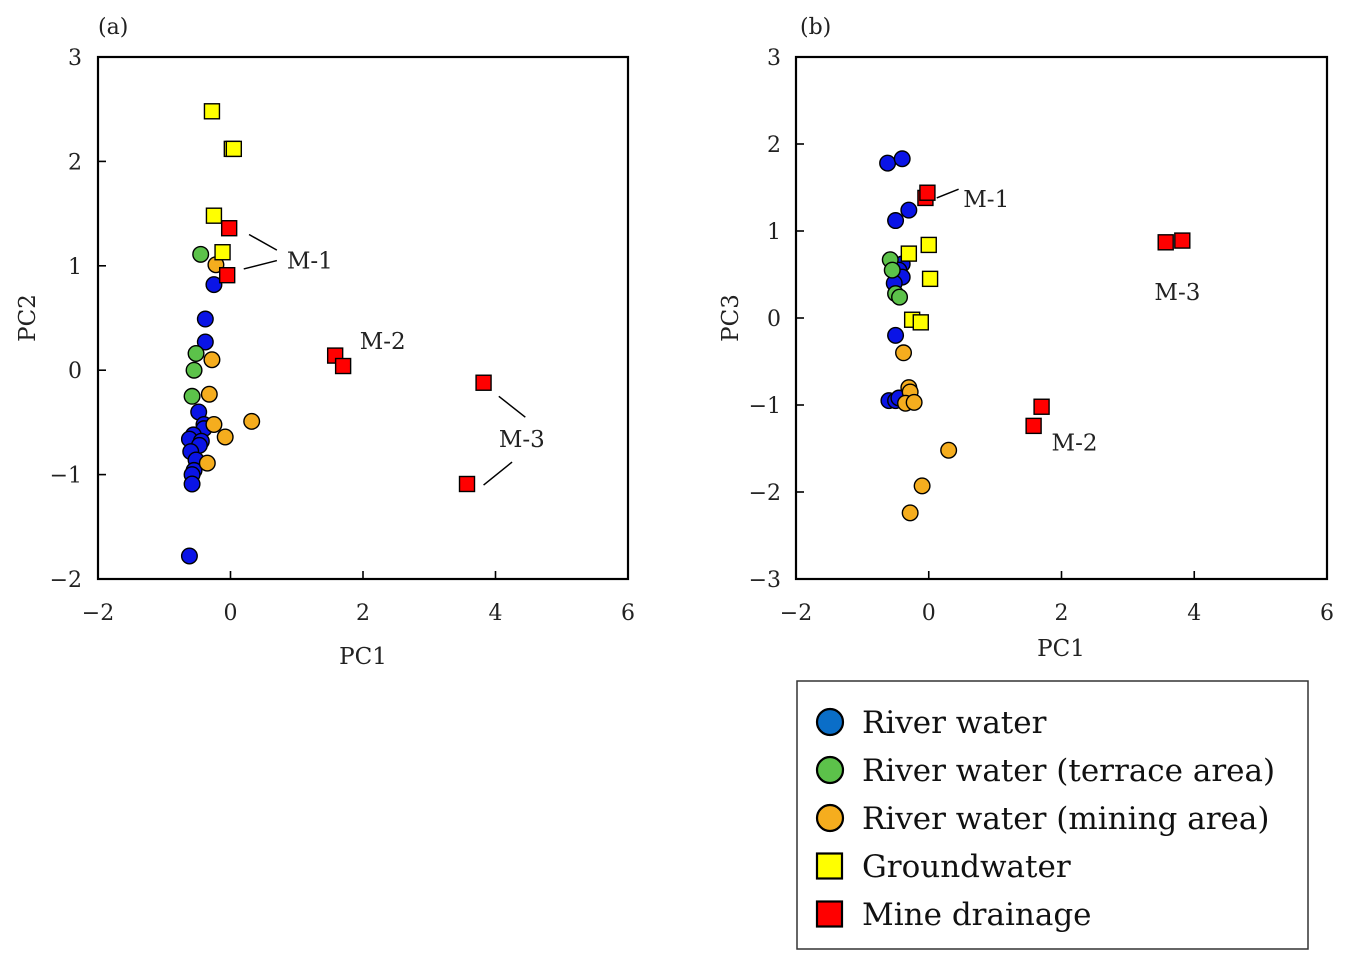 The image size is (1363, 970). Describe the element at coordinates (363, 657) in the screenshot. I see `x-axis-label-a: PC1` at that location.